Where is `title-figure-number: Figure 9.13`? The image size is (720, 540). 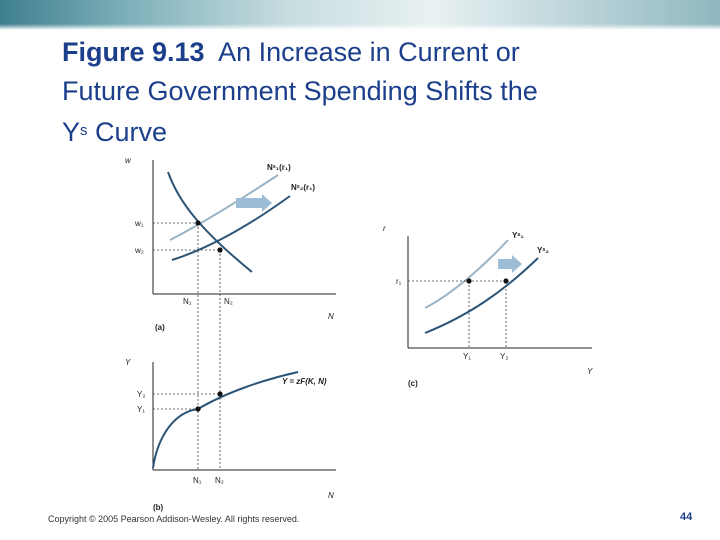
title-figure-number: Figure 9.13 is located at coordinates (133, 52).